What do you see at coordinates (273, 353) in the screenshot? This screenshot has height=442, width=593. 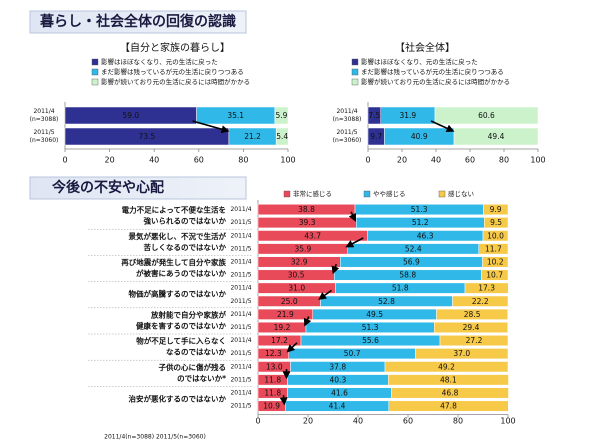 I see `value-label: 12.3` at bounding box center [273, 353].